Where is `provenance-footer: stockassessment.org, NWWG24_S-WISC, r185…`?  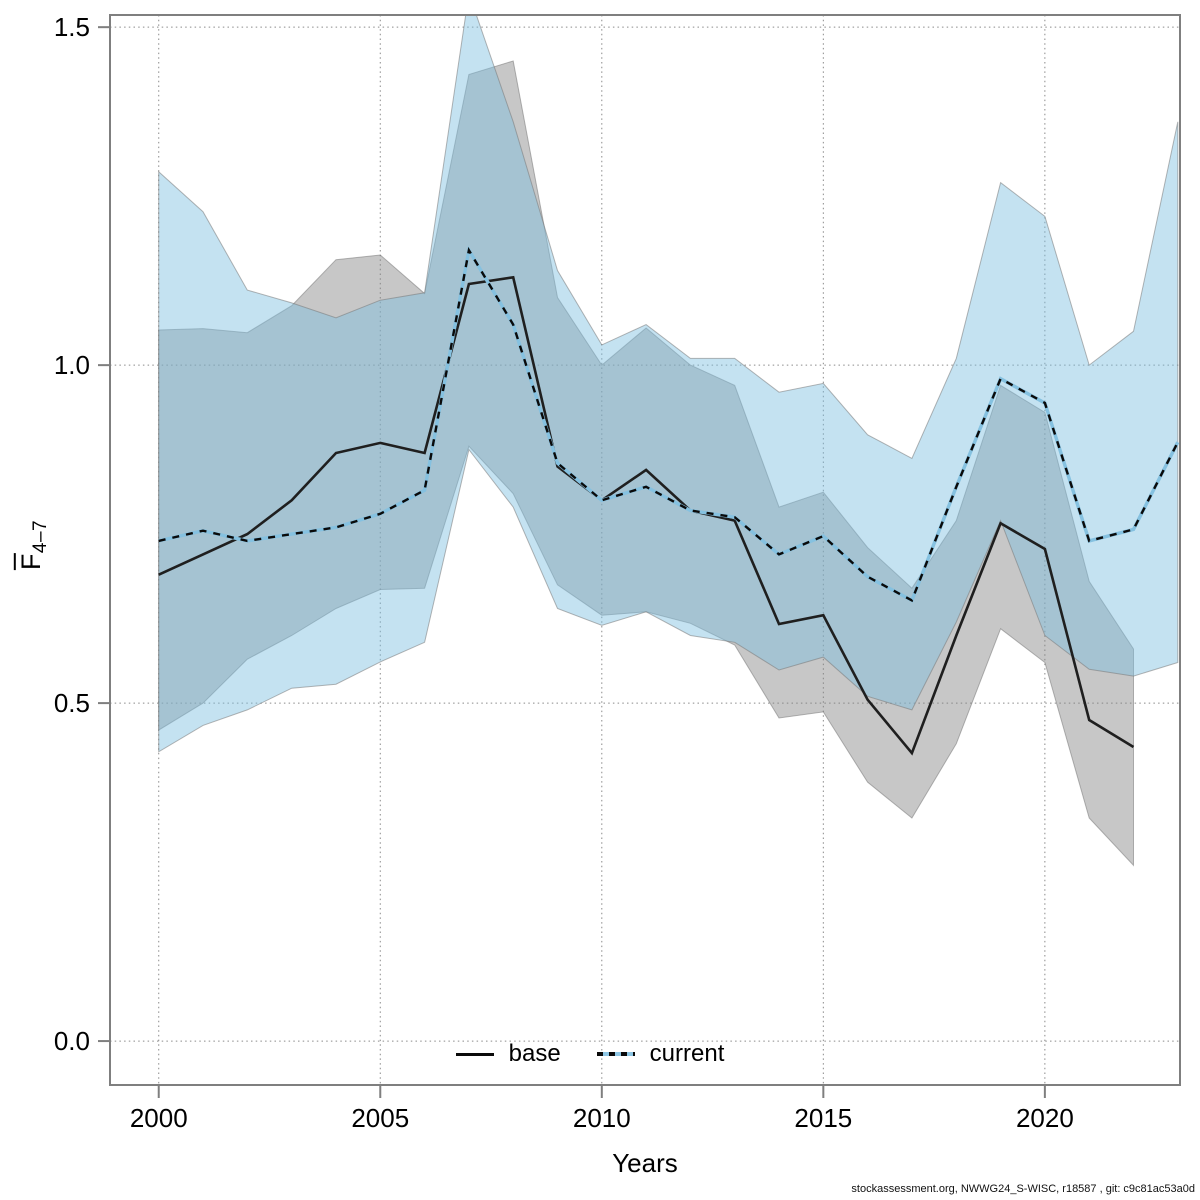
provenance-footer: stockassessment.org, NWWG24_S-WISC, r185… is located at coordinates (1023, 1189).